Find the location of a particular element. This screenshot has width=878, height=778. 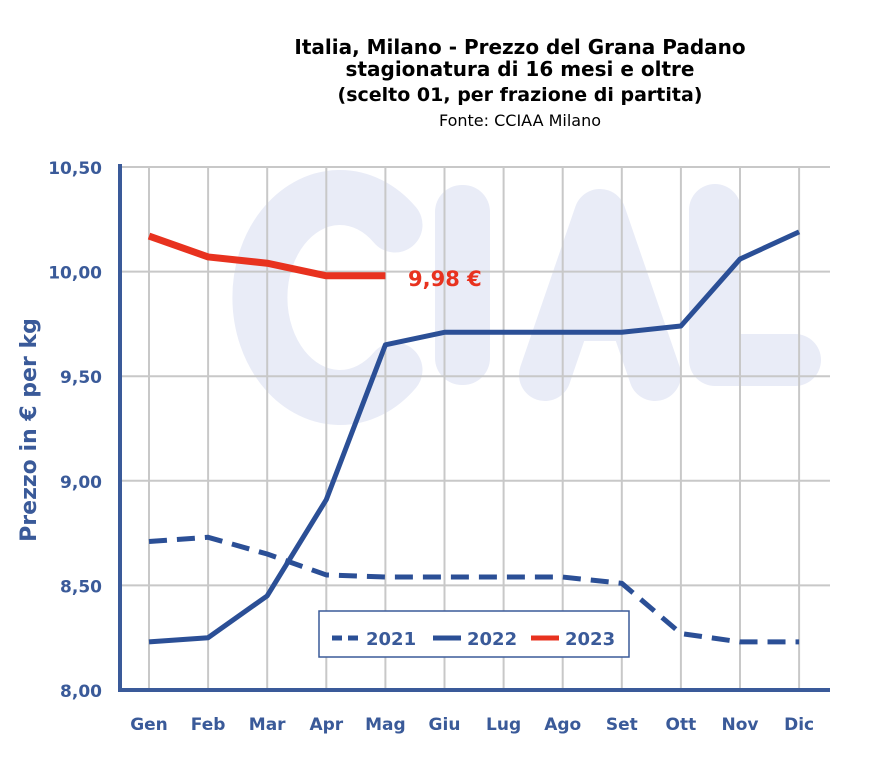

x-tick-label: Dic is located at coordinates (799, 725).